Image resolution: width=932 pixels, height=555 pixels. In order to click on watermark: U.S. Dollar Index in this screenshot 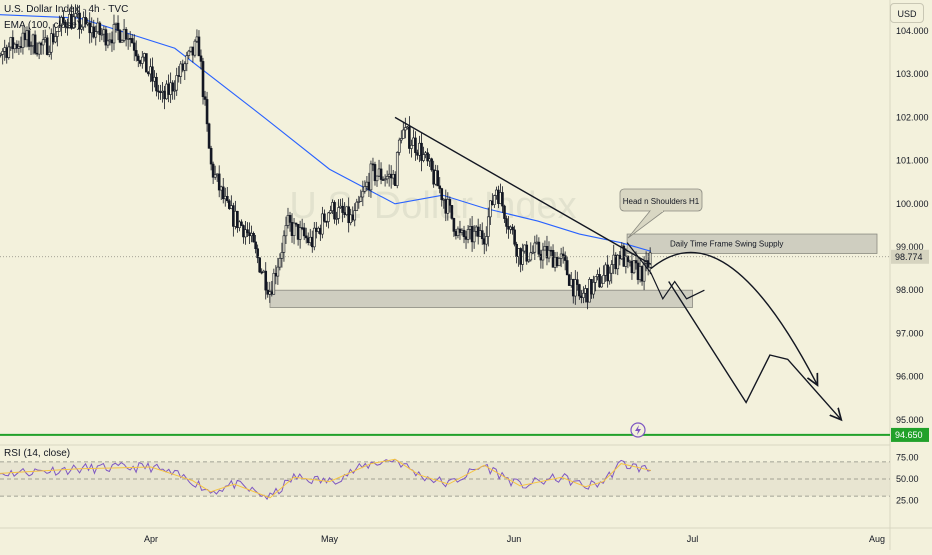, I will do `click(432, 206)`.